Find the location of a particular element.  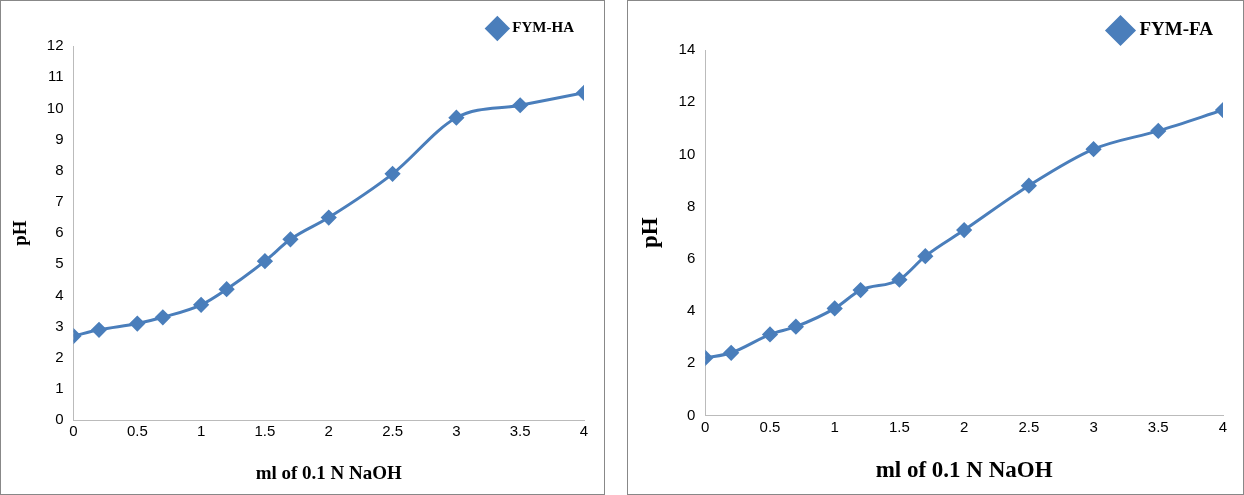

legend-label: FYM-FA is located at coordinates (1176, 29).